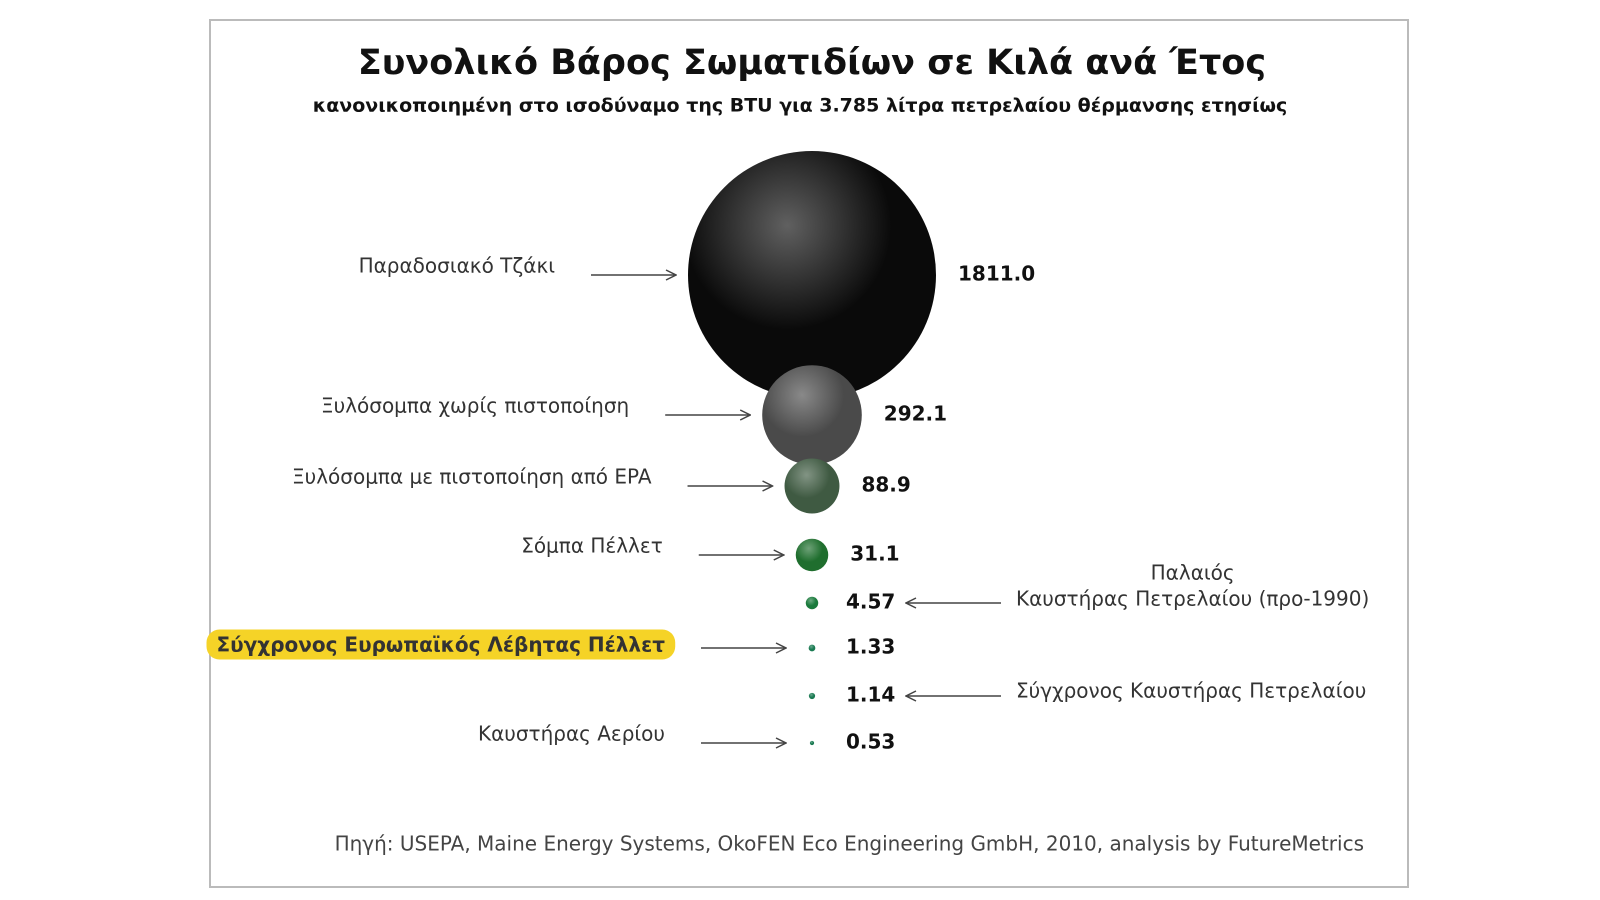 This screenshot has height=900, width=1600. Describe the element at coordinates (1191, 691) in the screenshot. I see `category-label: Σύγχρονος Καυστήρας Πετρελαίου` at that location.